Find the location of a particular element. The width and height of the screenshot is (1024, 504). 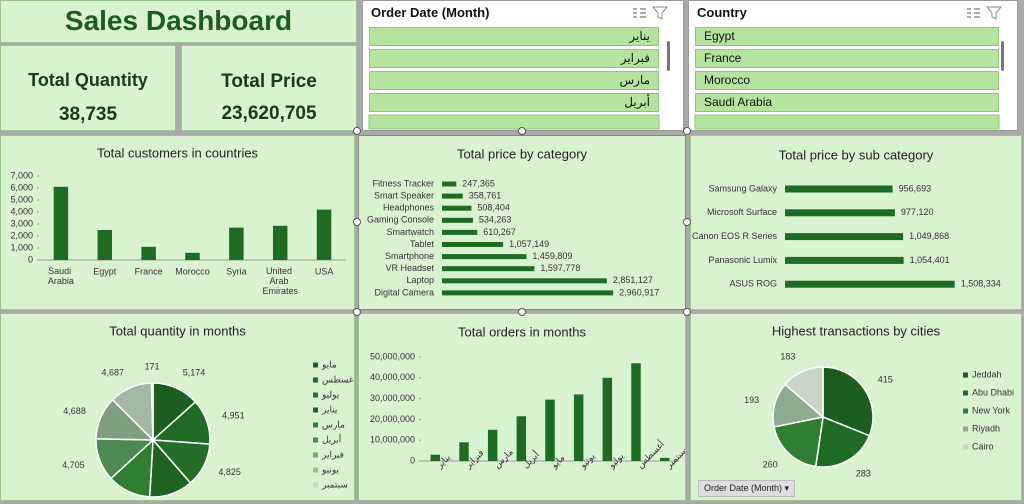

kpi-label: Total Quantity is located at coordinates (88, 80).